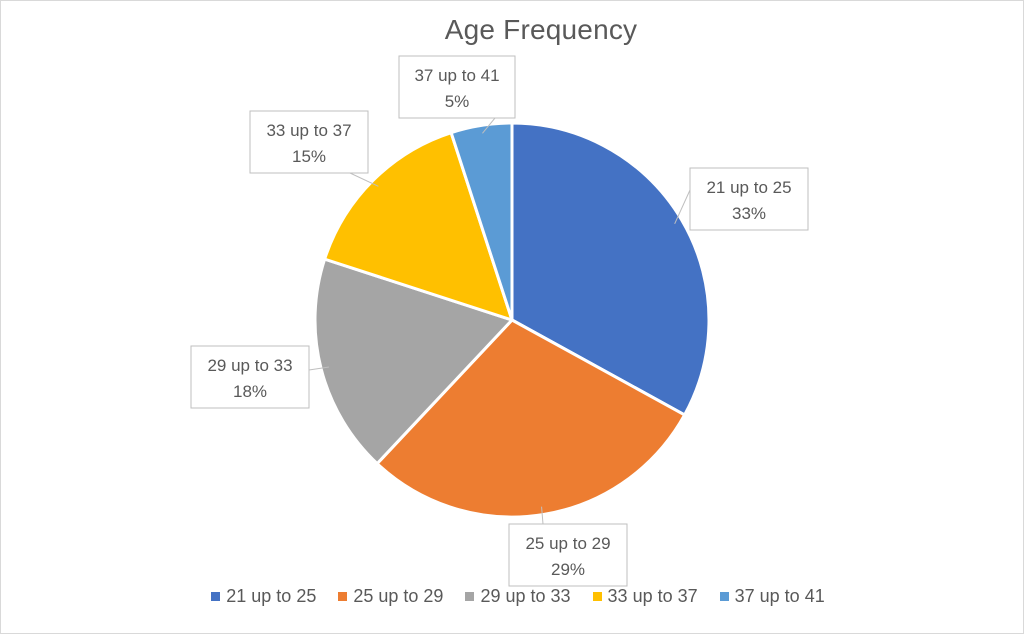 This screenshot has width=1024, height=634. I want to click on legend-label: 33 up to 37, so click(652, 596).